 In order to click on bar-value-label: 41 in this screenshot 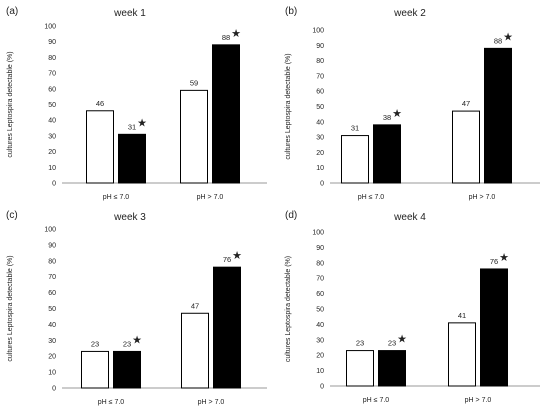, I will do `click(462, 315)`.